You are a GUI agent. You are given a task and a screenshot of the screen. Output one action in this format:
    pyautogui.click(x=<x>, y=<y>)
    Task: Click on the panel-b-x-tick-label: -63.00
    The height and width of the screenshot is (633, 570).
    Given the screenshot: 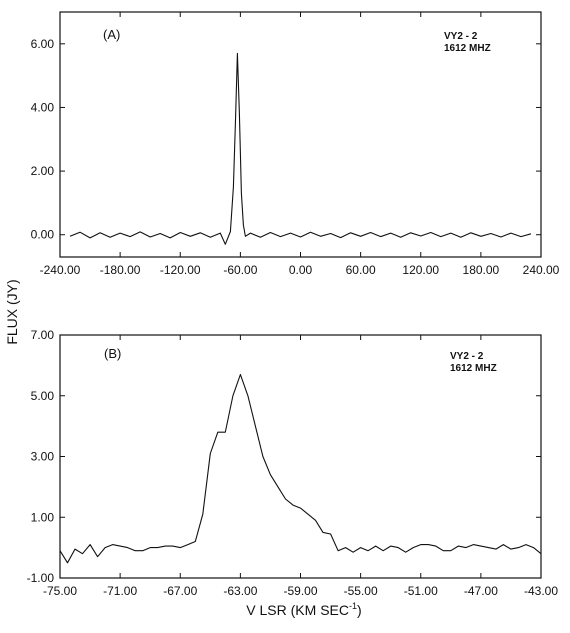 What is the action you would take?
    pyautogui.click(x=240, y=591)
    